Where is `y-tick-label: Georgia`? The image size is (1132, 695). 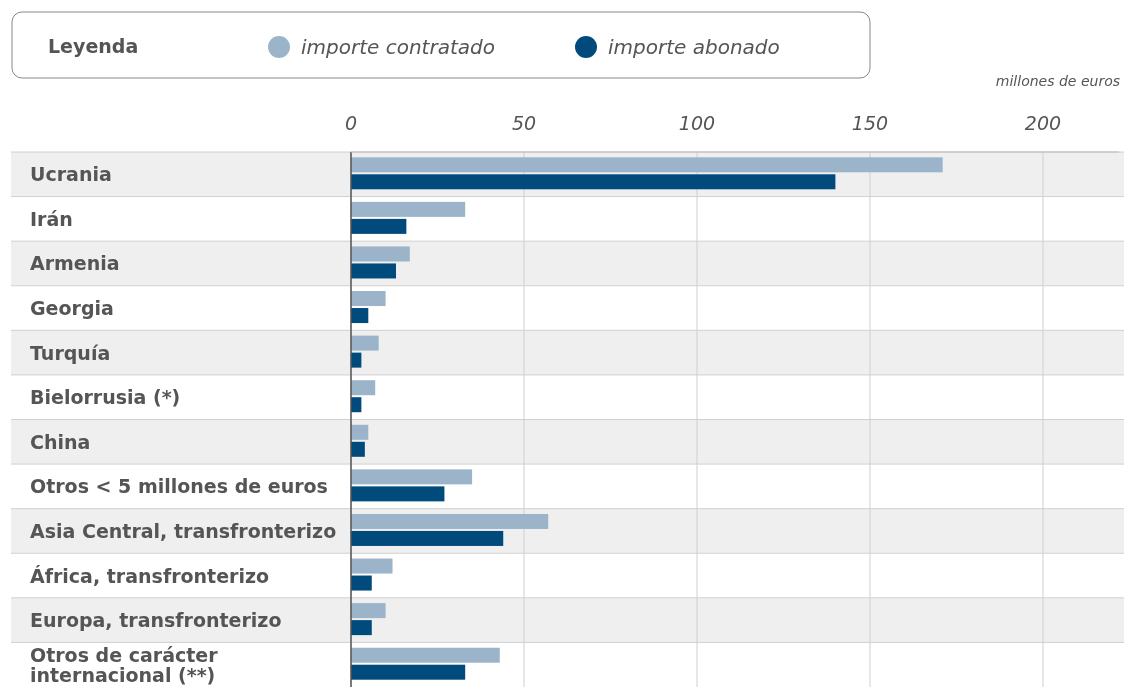 y-tick-label: Georgia is located at coordinates (72, 308).